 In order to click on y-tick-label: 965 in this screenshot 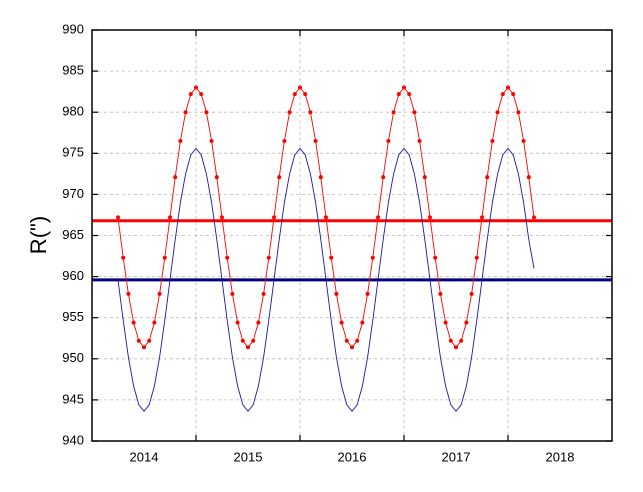, I will do `click(73, 234)`.